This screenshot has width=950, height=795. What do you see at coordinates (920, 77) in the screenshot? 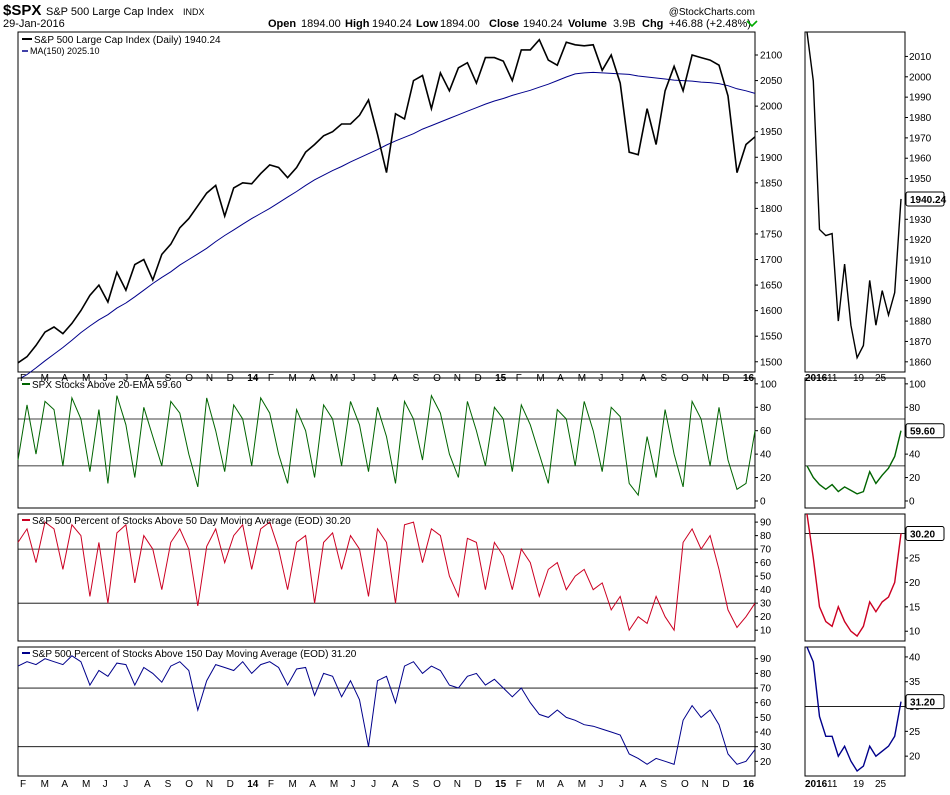
I see `zoom-y-tick-label: 2000` at bounding box center [920, 77].